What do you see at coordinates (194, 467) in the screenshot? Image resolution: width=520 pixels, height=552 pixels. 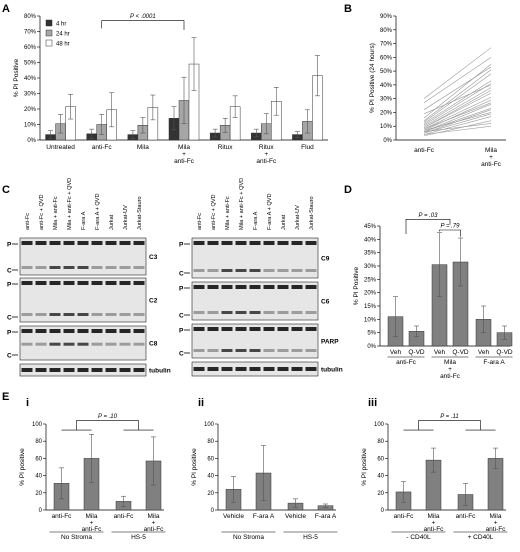 I see `chartEii-y-axis-label: % PI positive` at bounding box center [194, 467].